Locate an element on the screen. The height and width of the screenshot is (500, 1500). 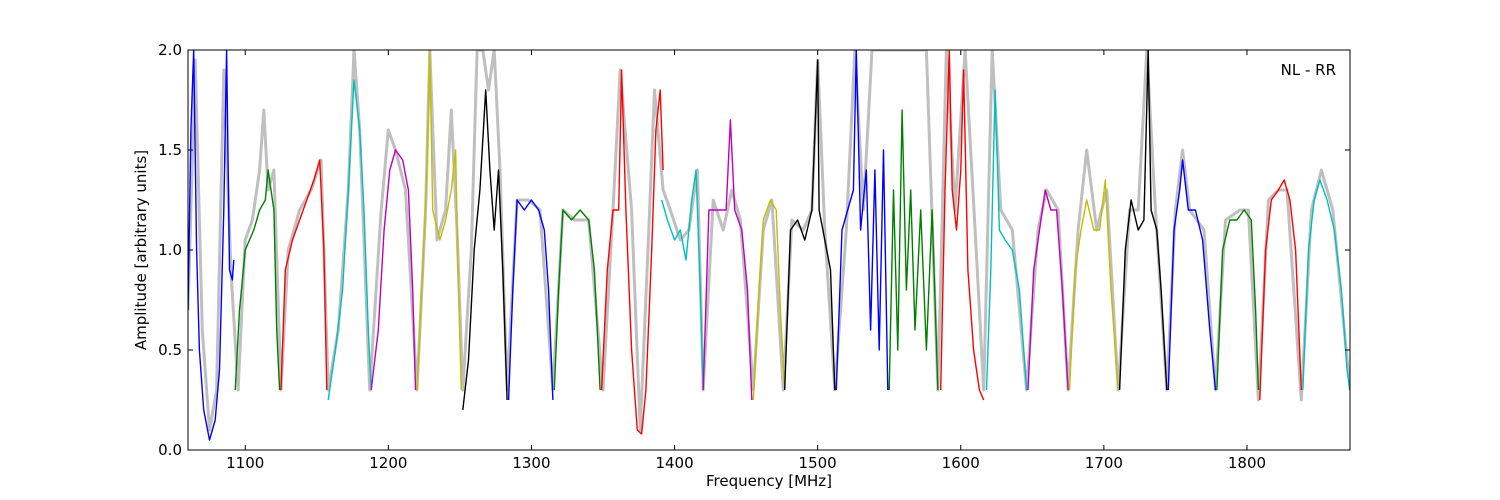
x-tick-label: 1600 is located at coordinates (961, 463).